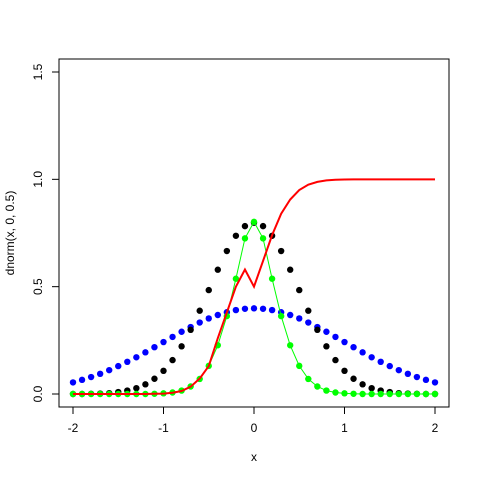 The height and width of the screenshot is (480, 480). What do you see at coordinates (254, 428) in the screenshot?
I see `x-tick-label: 0` at bounding box center [254, 428].